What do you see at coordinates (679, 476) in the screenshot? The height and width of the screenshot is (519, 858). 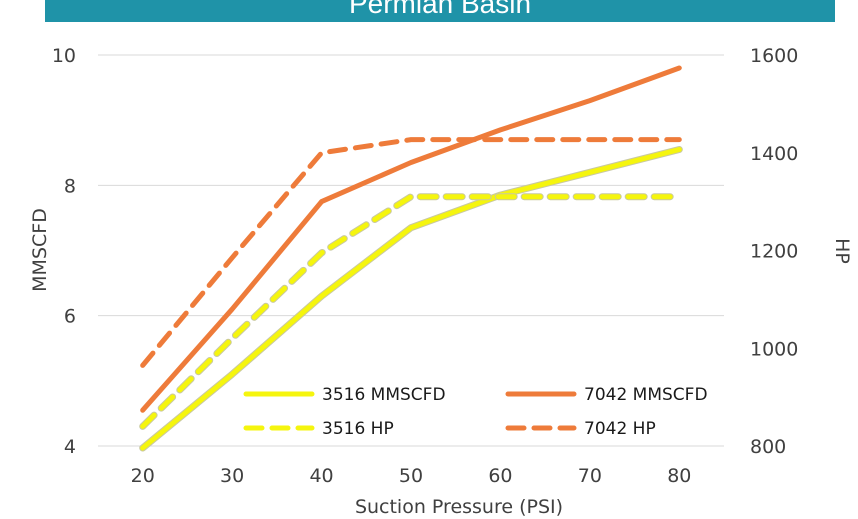 I see `x-tick-label: 80` at bounding box center [679, 476].